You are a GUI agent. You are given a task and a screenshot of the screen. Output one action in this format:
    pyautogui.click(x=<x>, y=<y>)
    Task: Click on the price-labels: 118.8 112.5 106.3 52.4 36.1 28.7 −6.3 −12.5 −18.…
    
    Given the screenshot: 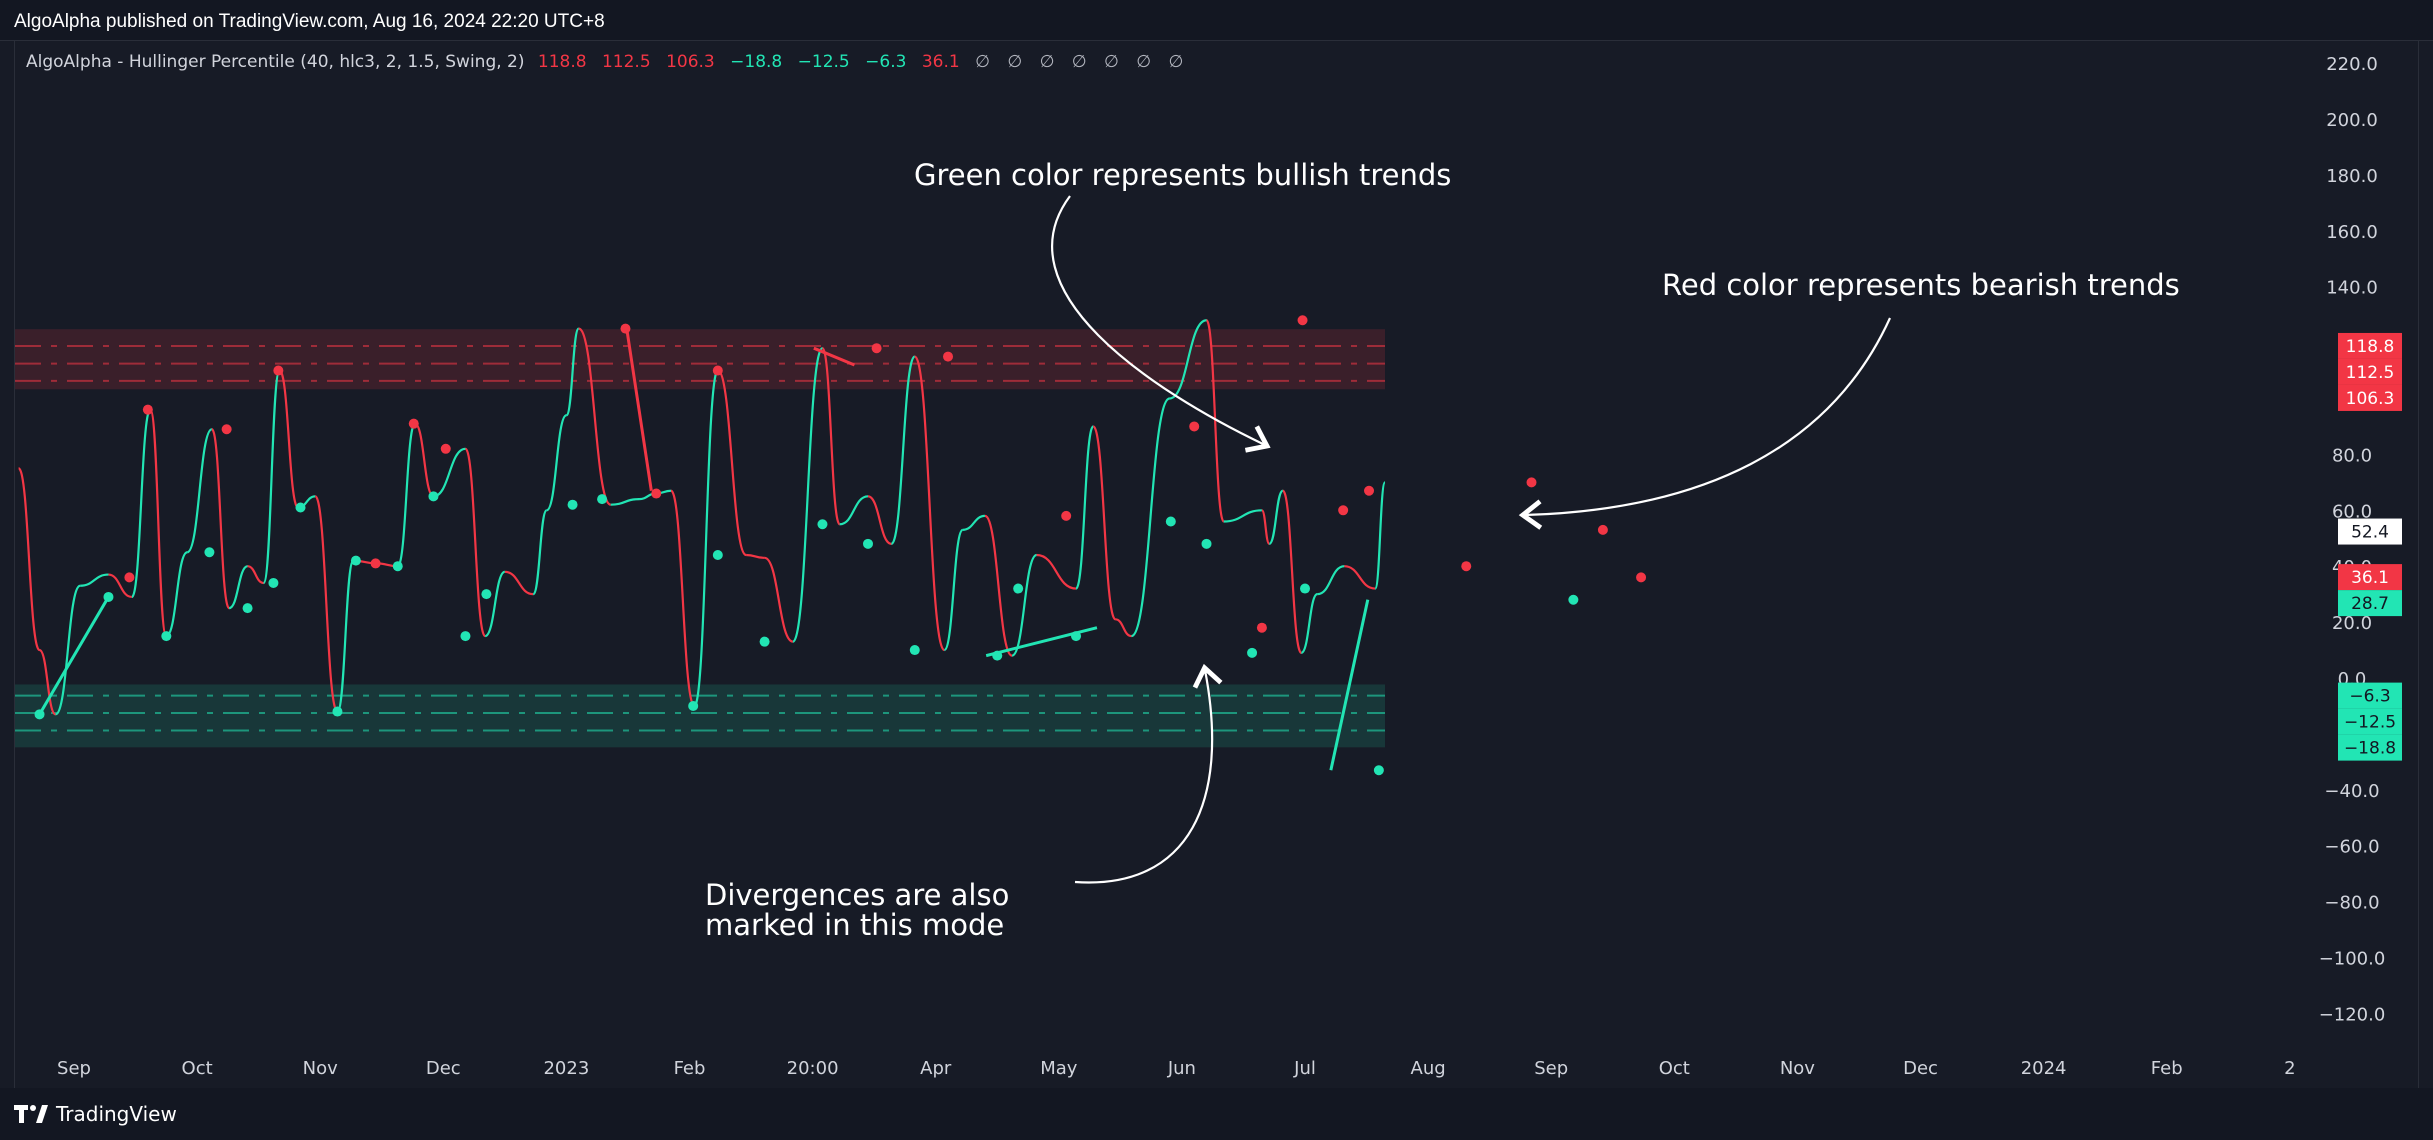 What is the action you would take?
    pyautogui.click(x=2370, y=546)
    